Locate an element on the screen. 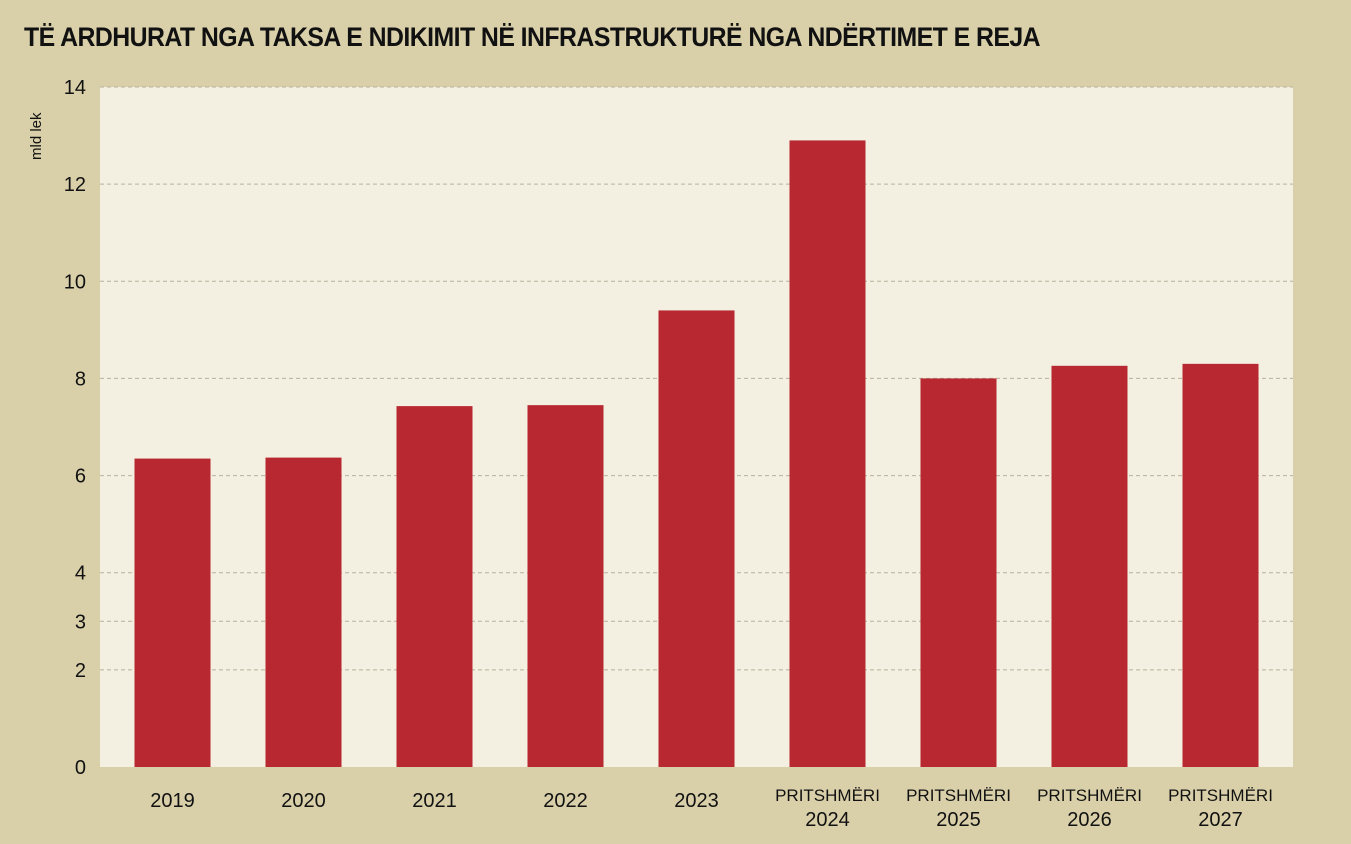 The image size is (1351, 844). x-category-label-line: 2026 is located at coordinates (1089, 820).